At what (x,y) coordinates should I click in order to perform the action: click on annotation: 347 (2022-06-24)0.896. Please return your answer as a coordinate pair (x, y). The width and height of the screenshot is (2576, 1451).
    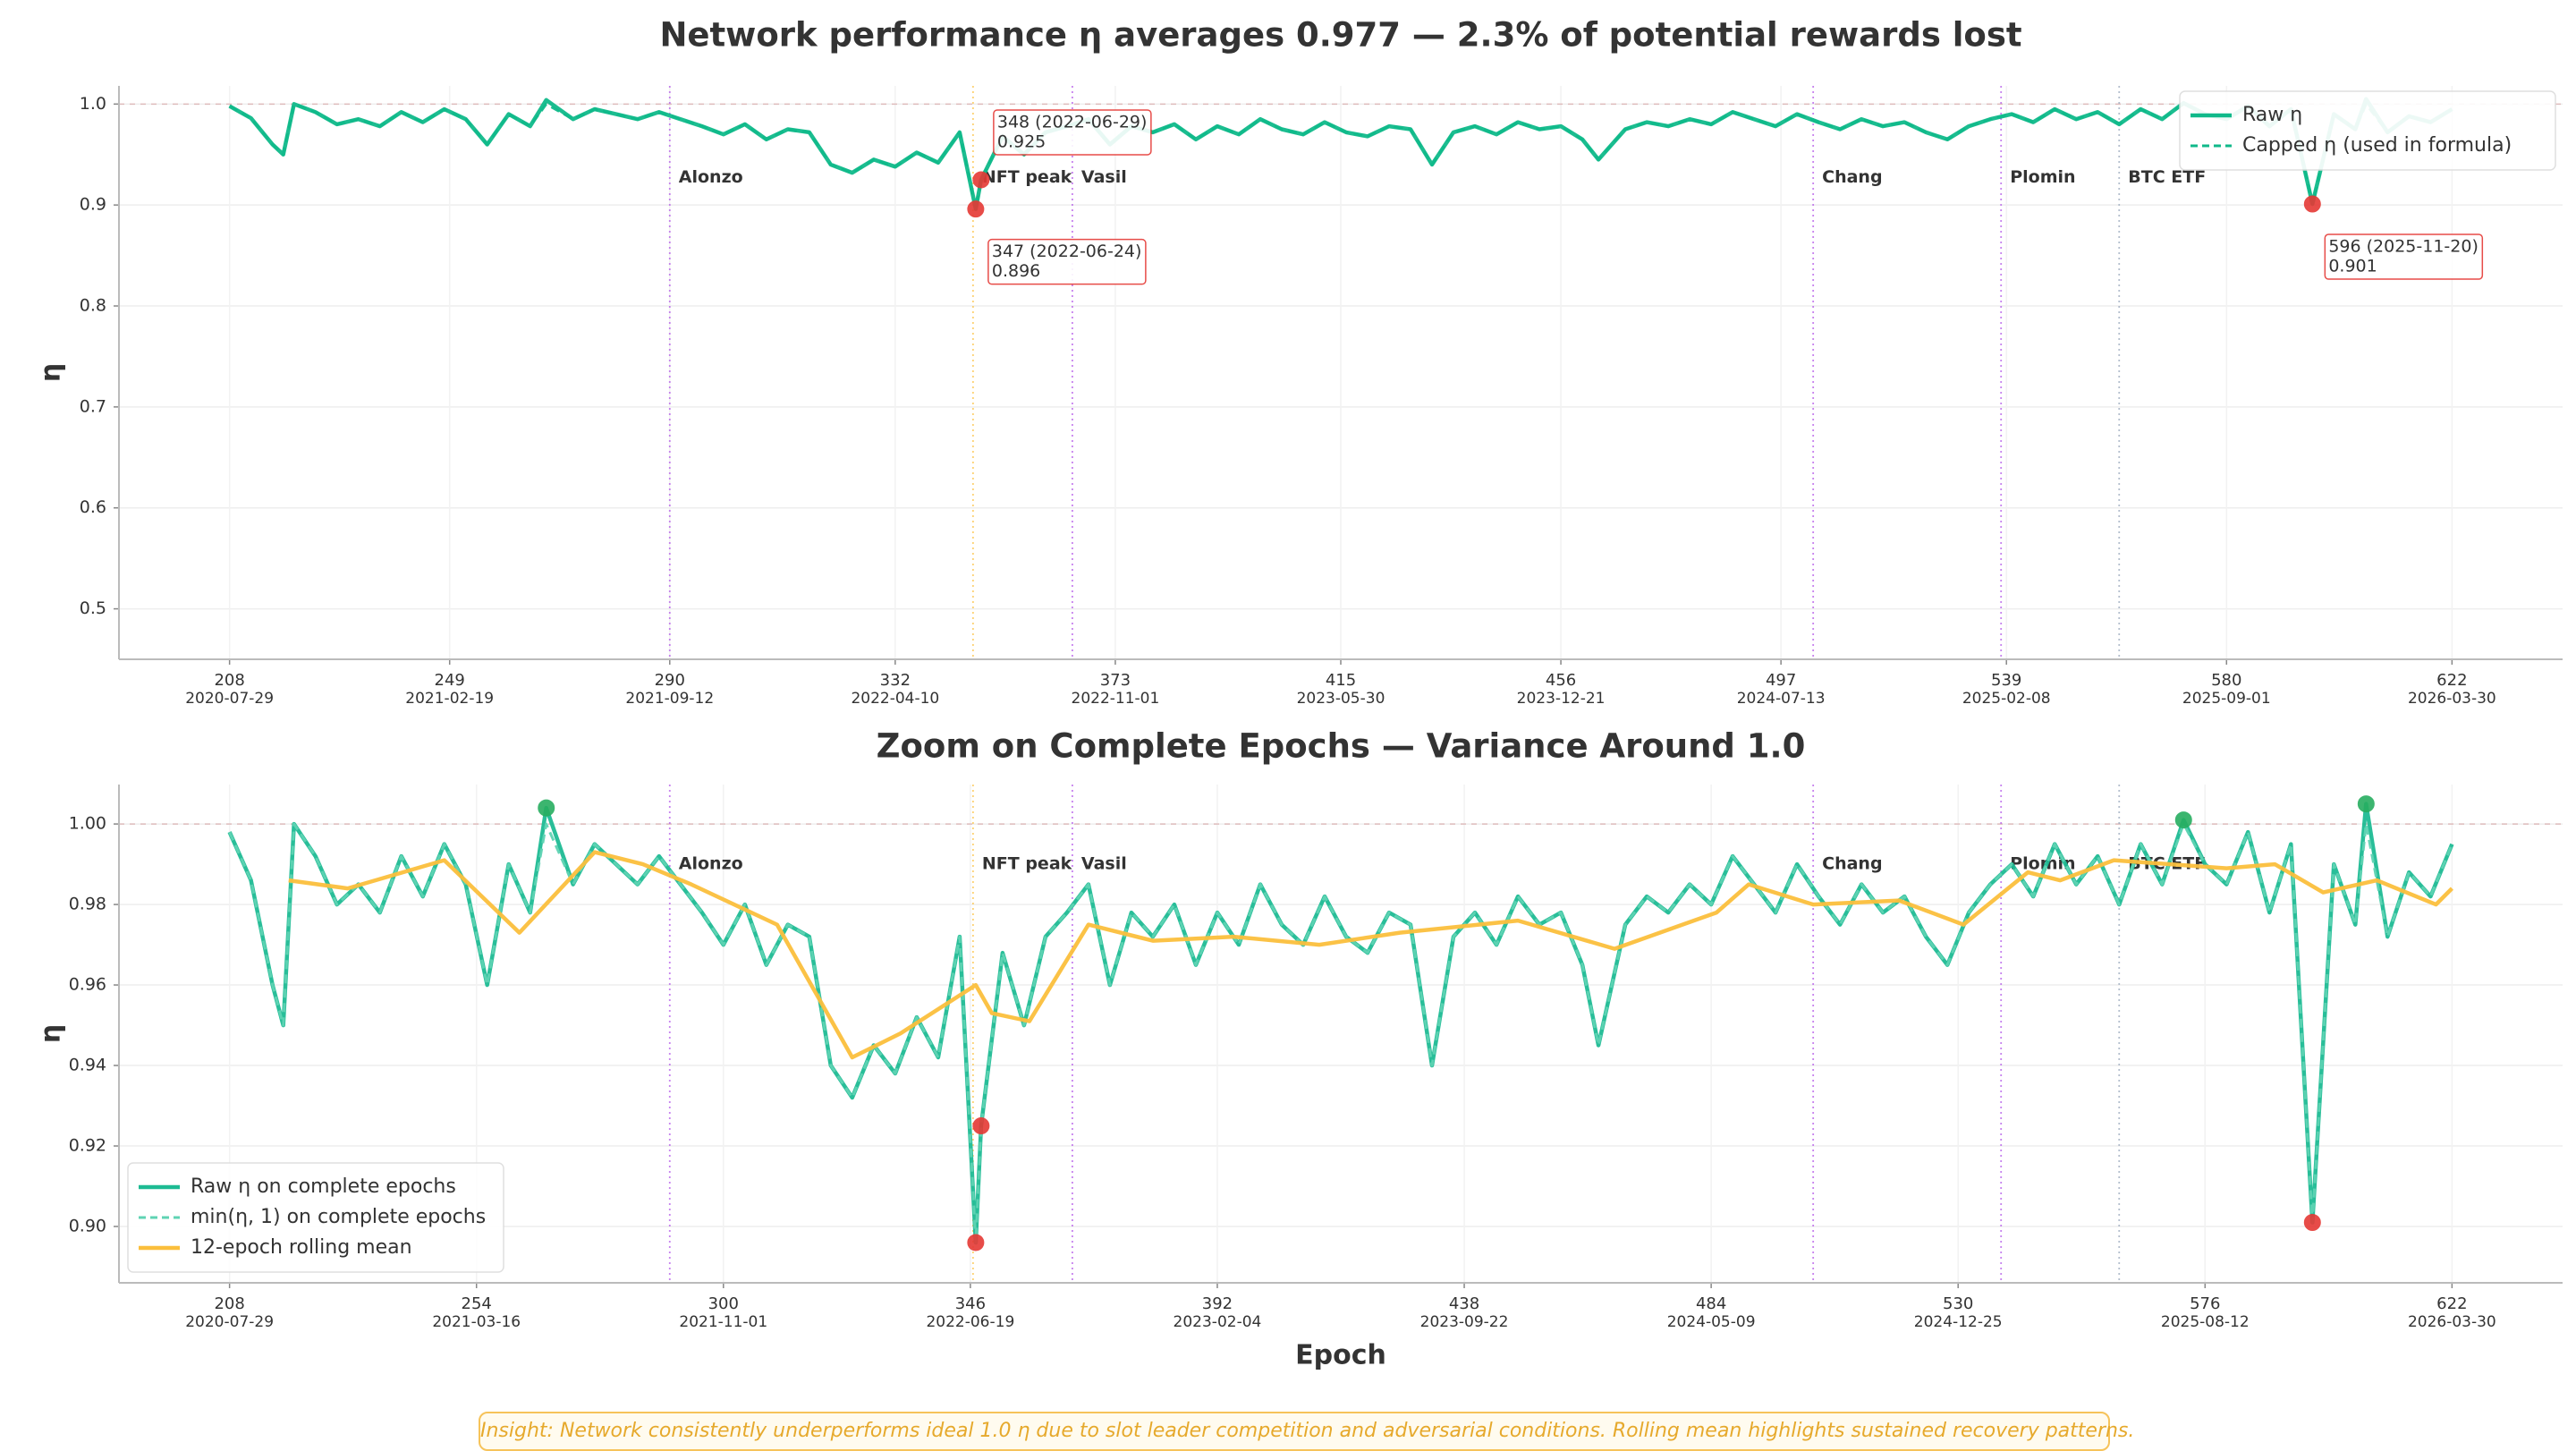
    Looking at the image, I should click on (1067, 261).